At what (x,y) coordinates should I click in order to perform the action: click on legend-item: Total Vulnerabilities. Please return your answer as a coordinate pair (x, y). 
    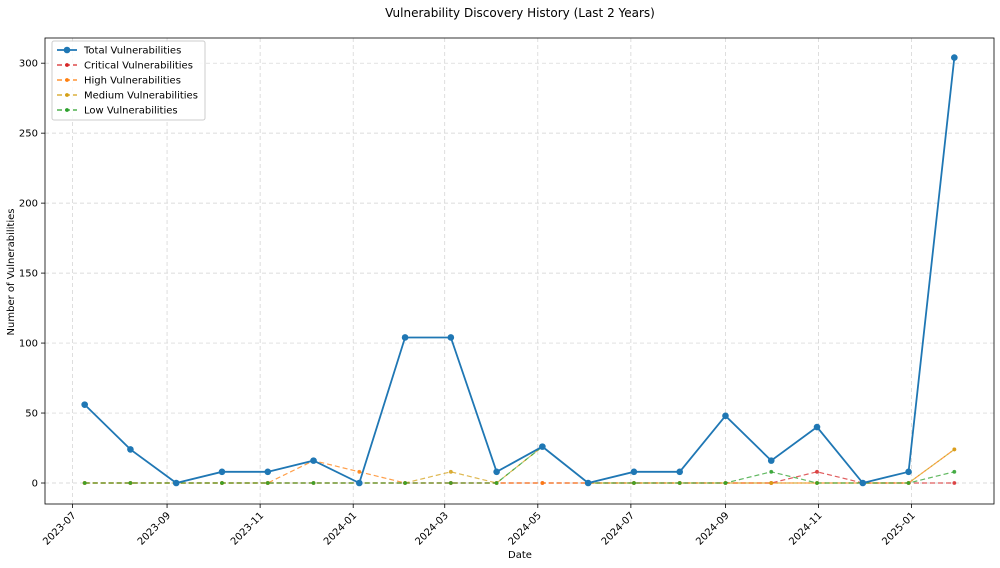
    Looking at the image, I should click on (119, 51).